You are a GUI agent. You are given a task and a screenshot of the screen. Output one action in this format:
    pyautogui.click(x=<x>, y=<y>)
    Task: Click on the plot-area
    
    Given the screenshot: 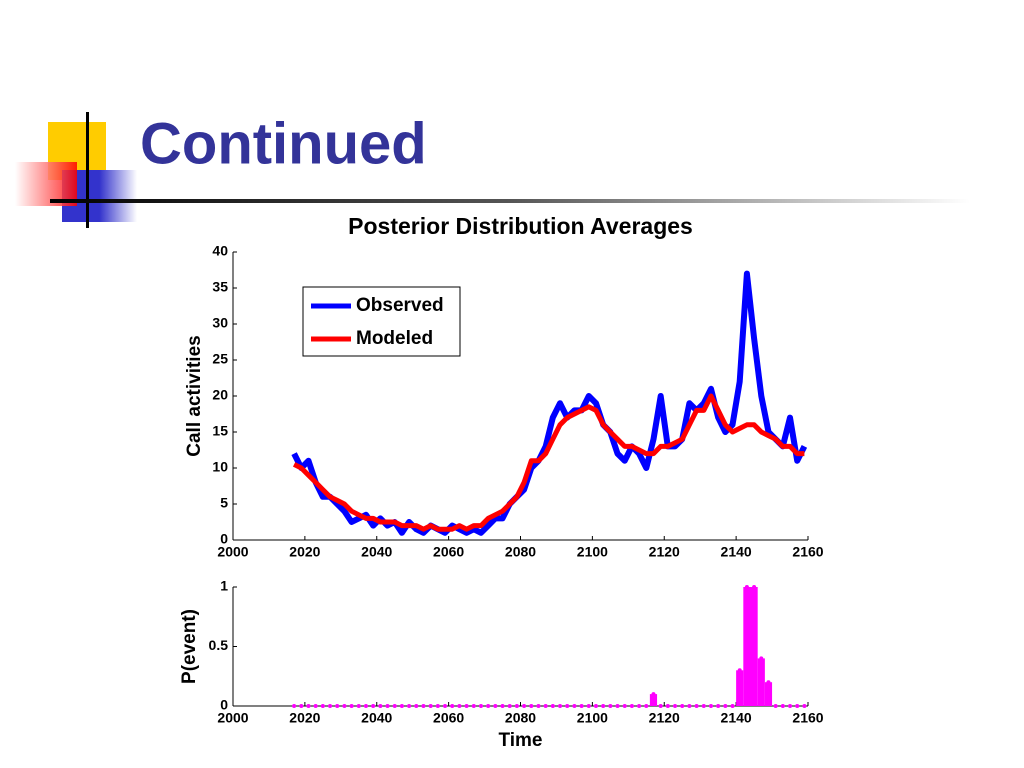 What is the action you would take?
    pyautogui.click(x=520, y=646)
    